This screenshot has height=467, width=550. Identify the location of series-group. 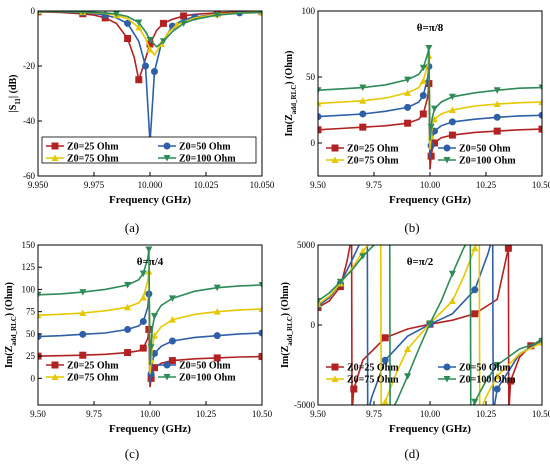
(430, 107).